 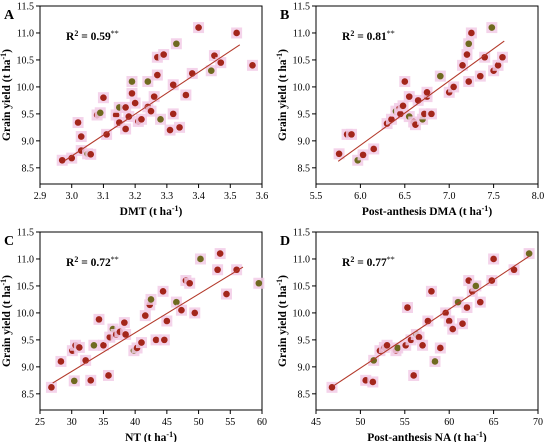 I want to click on x-tick-label: 3.2, so click(x=135, y=196).